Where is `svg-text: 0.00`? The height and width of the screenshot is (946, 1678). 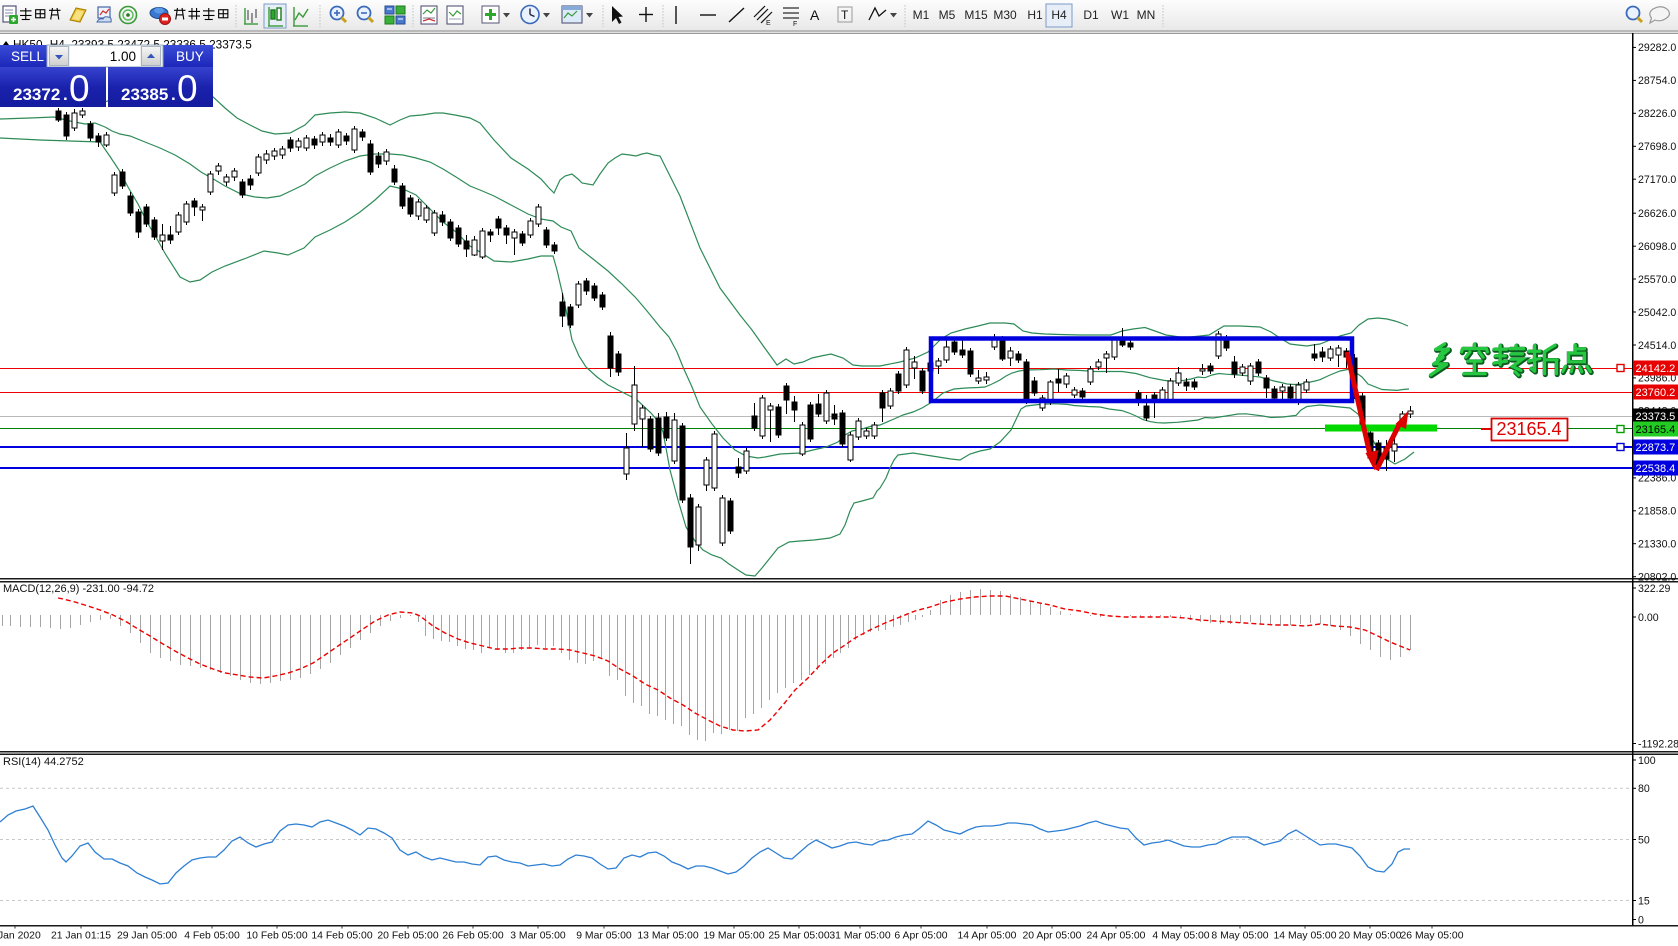
svg-text: 0.00 is located at coordinates (1648, 618).